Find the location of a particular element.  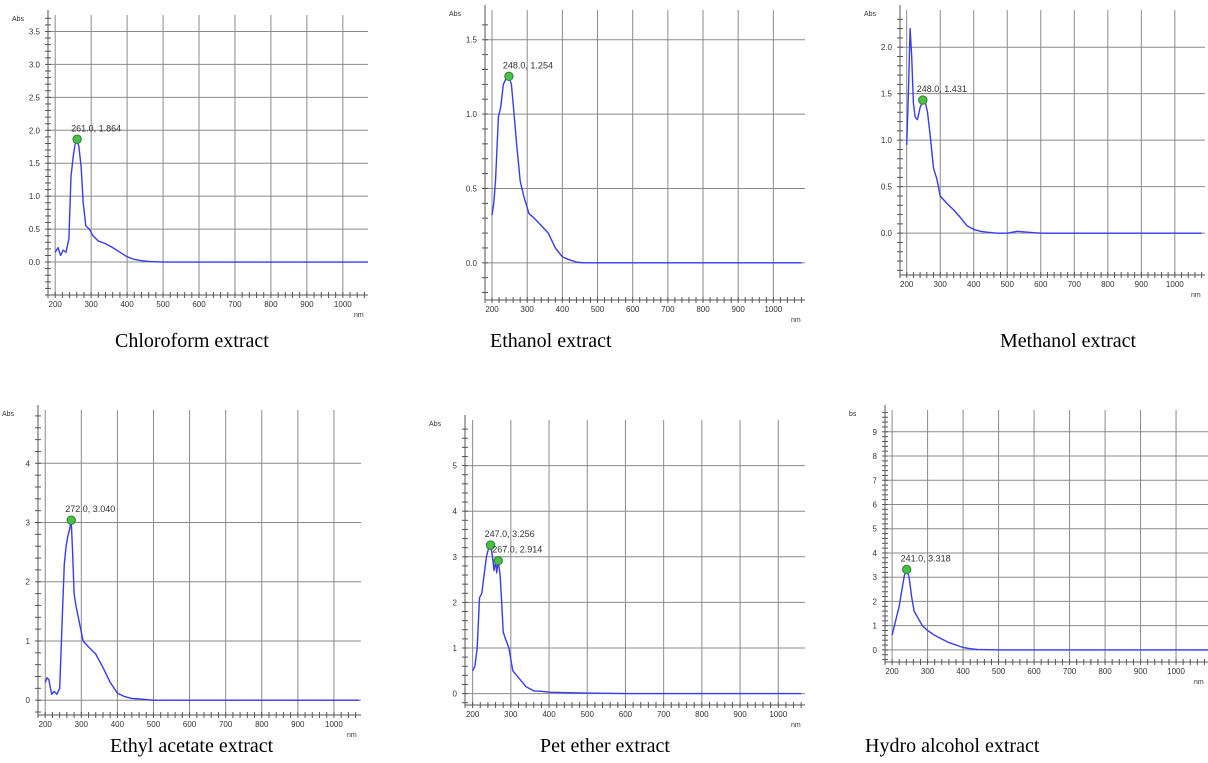

y-tick-label: 9 is located at coordinates (875, 432).